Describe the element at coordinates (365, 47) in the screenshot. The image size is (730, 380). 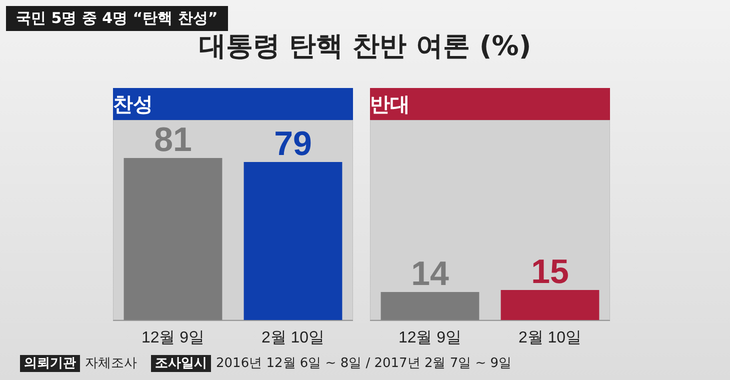
I see `text: 대통령 탄핵 찬반 여론 (%)` at that location.